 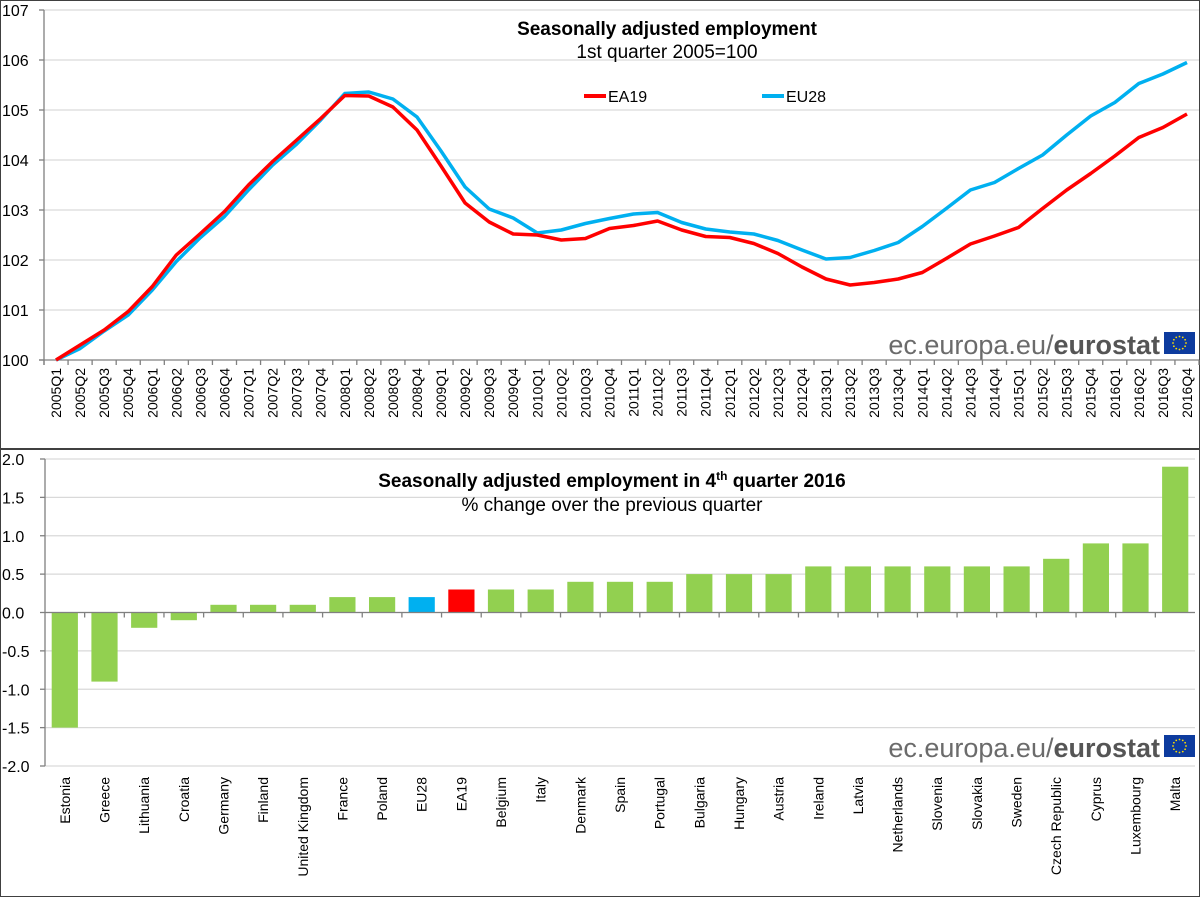 What do you see at coordinates (501, 802) in the screenshot?
I see `x-tick-label: Belgium` at bounding box center [501, 802].